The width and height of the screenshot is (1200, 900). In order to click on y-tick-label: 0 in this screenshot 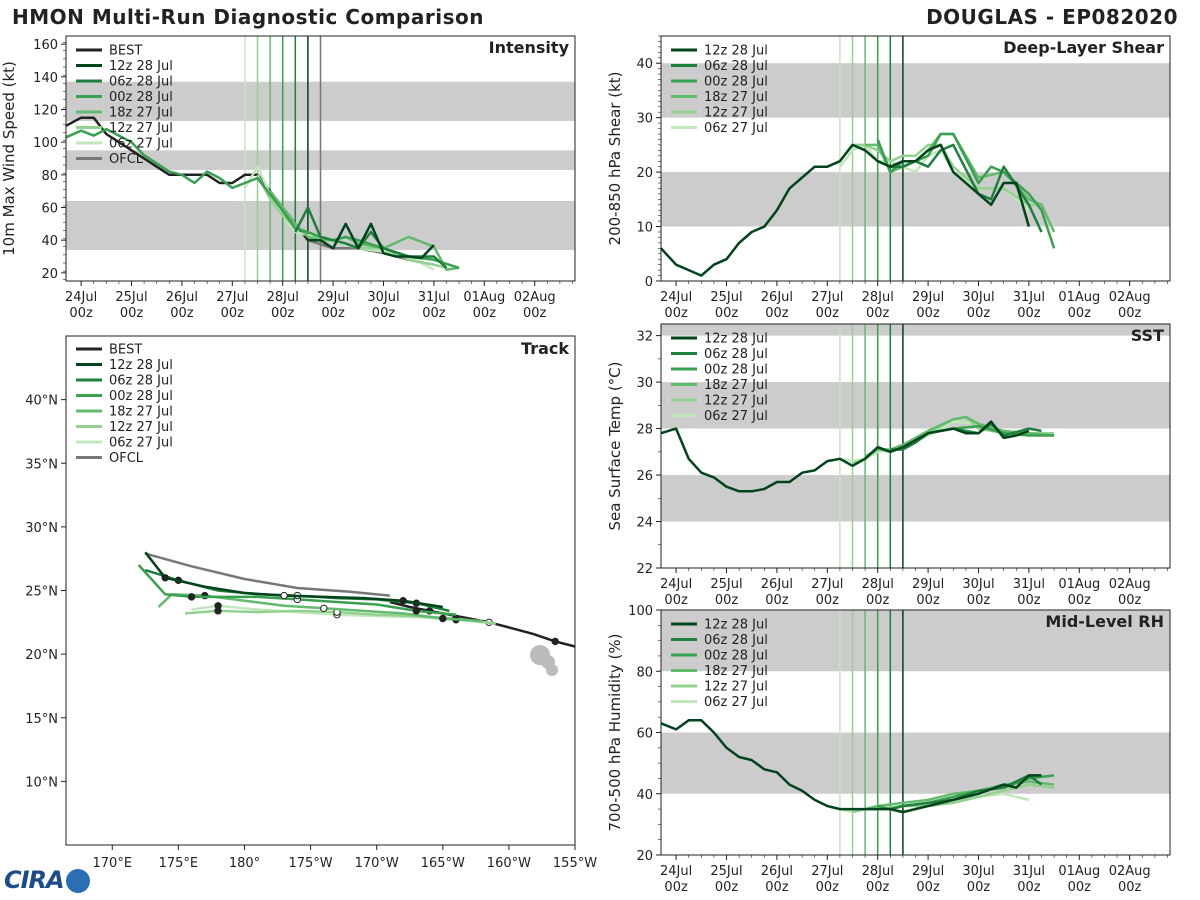, I will do `click(649, 282)`.